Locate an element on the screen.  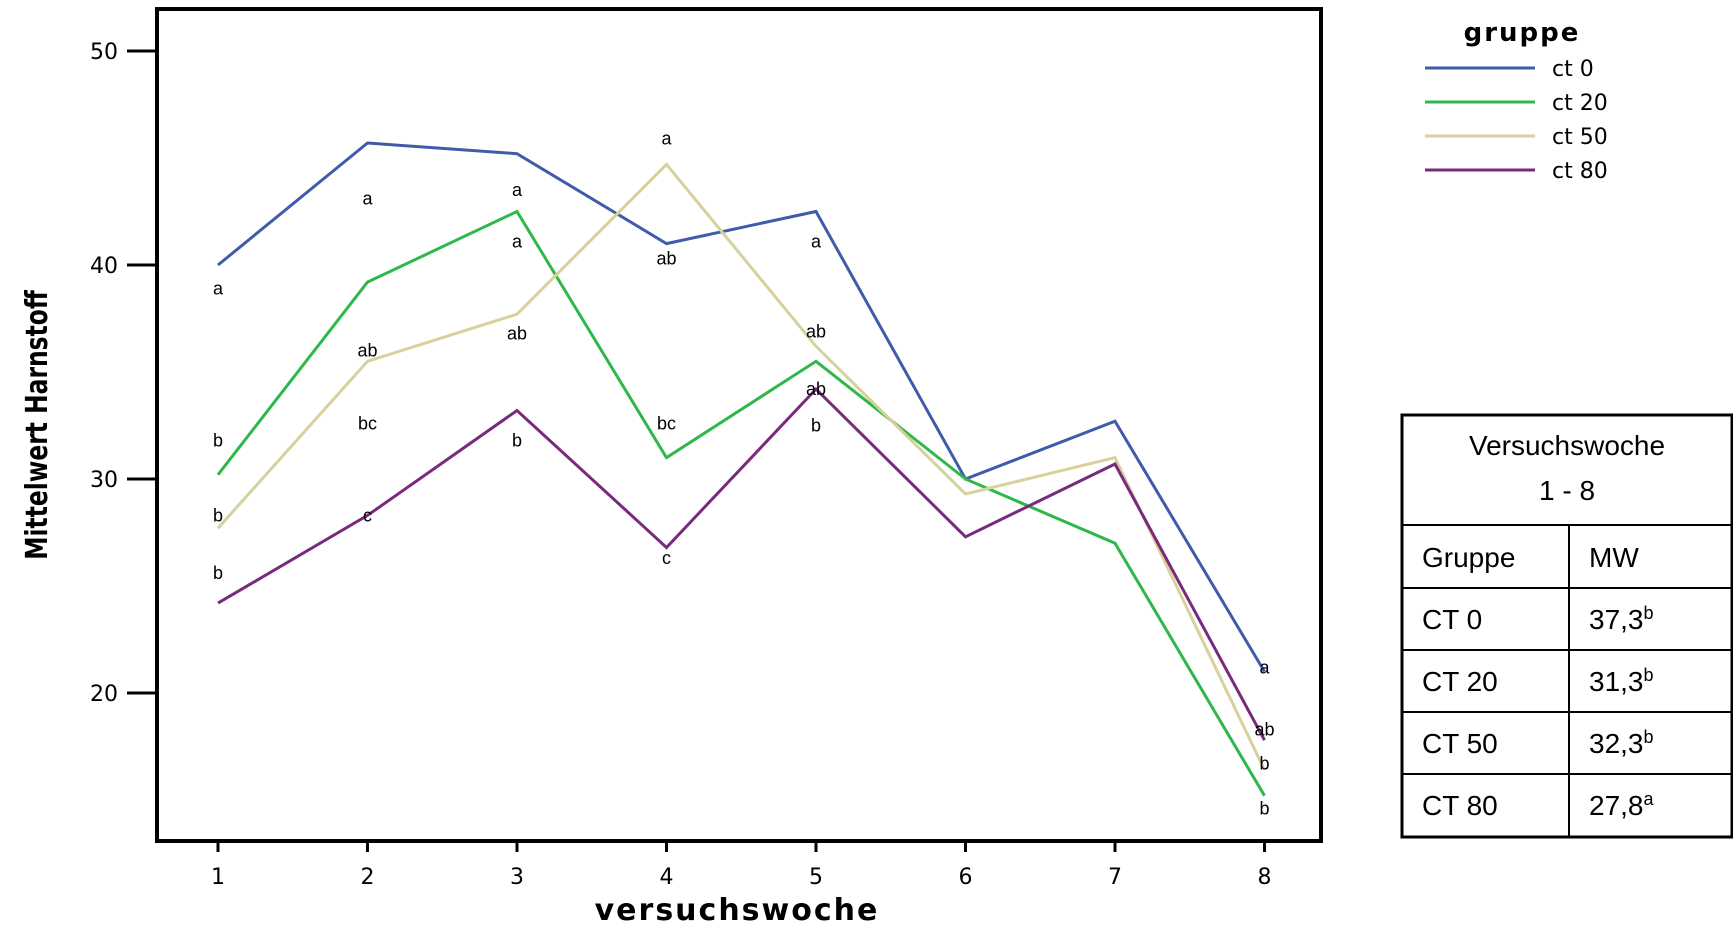
x-tick-label: 8 is located at coordinates (1265, 877).